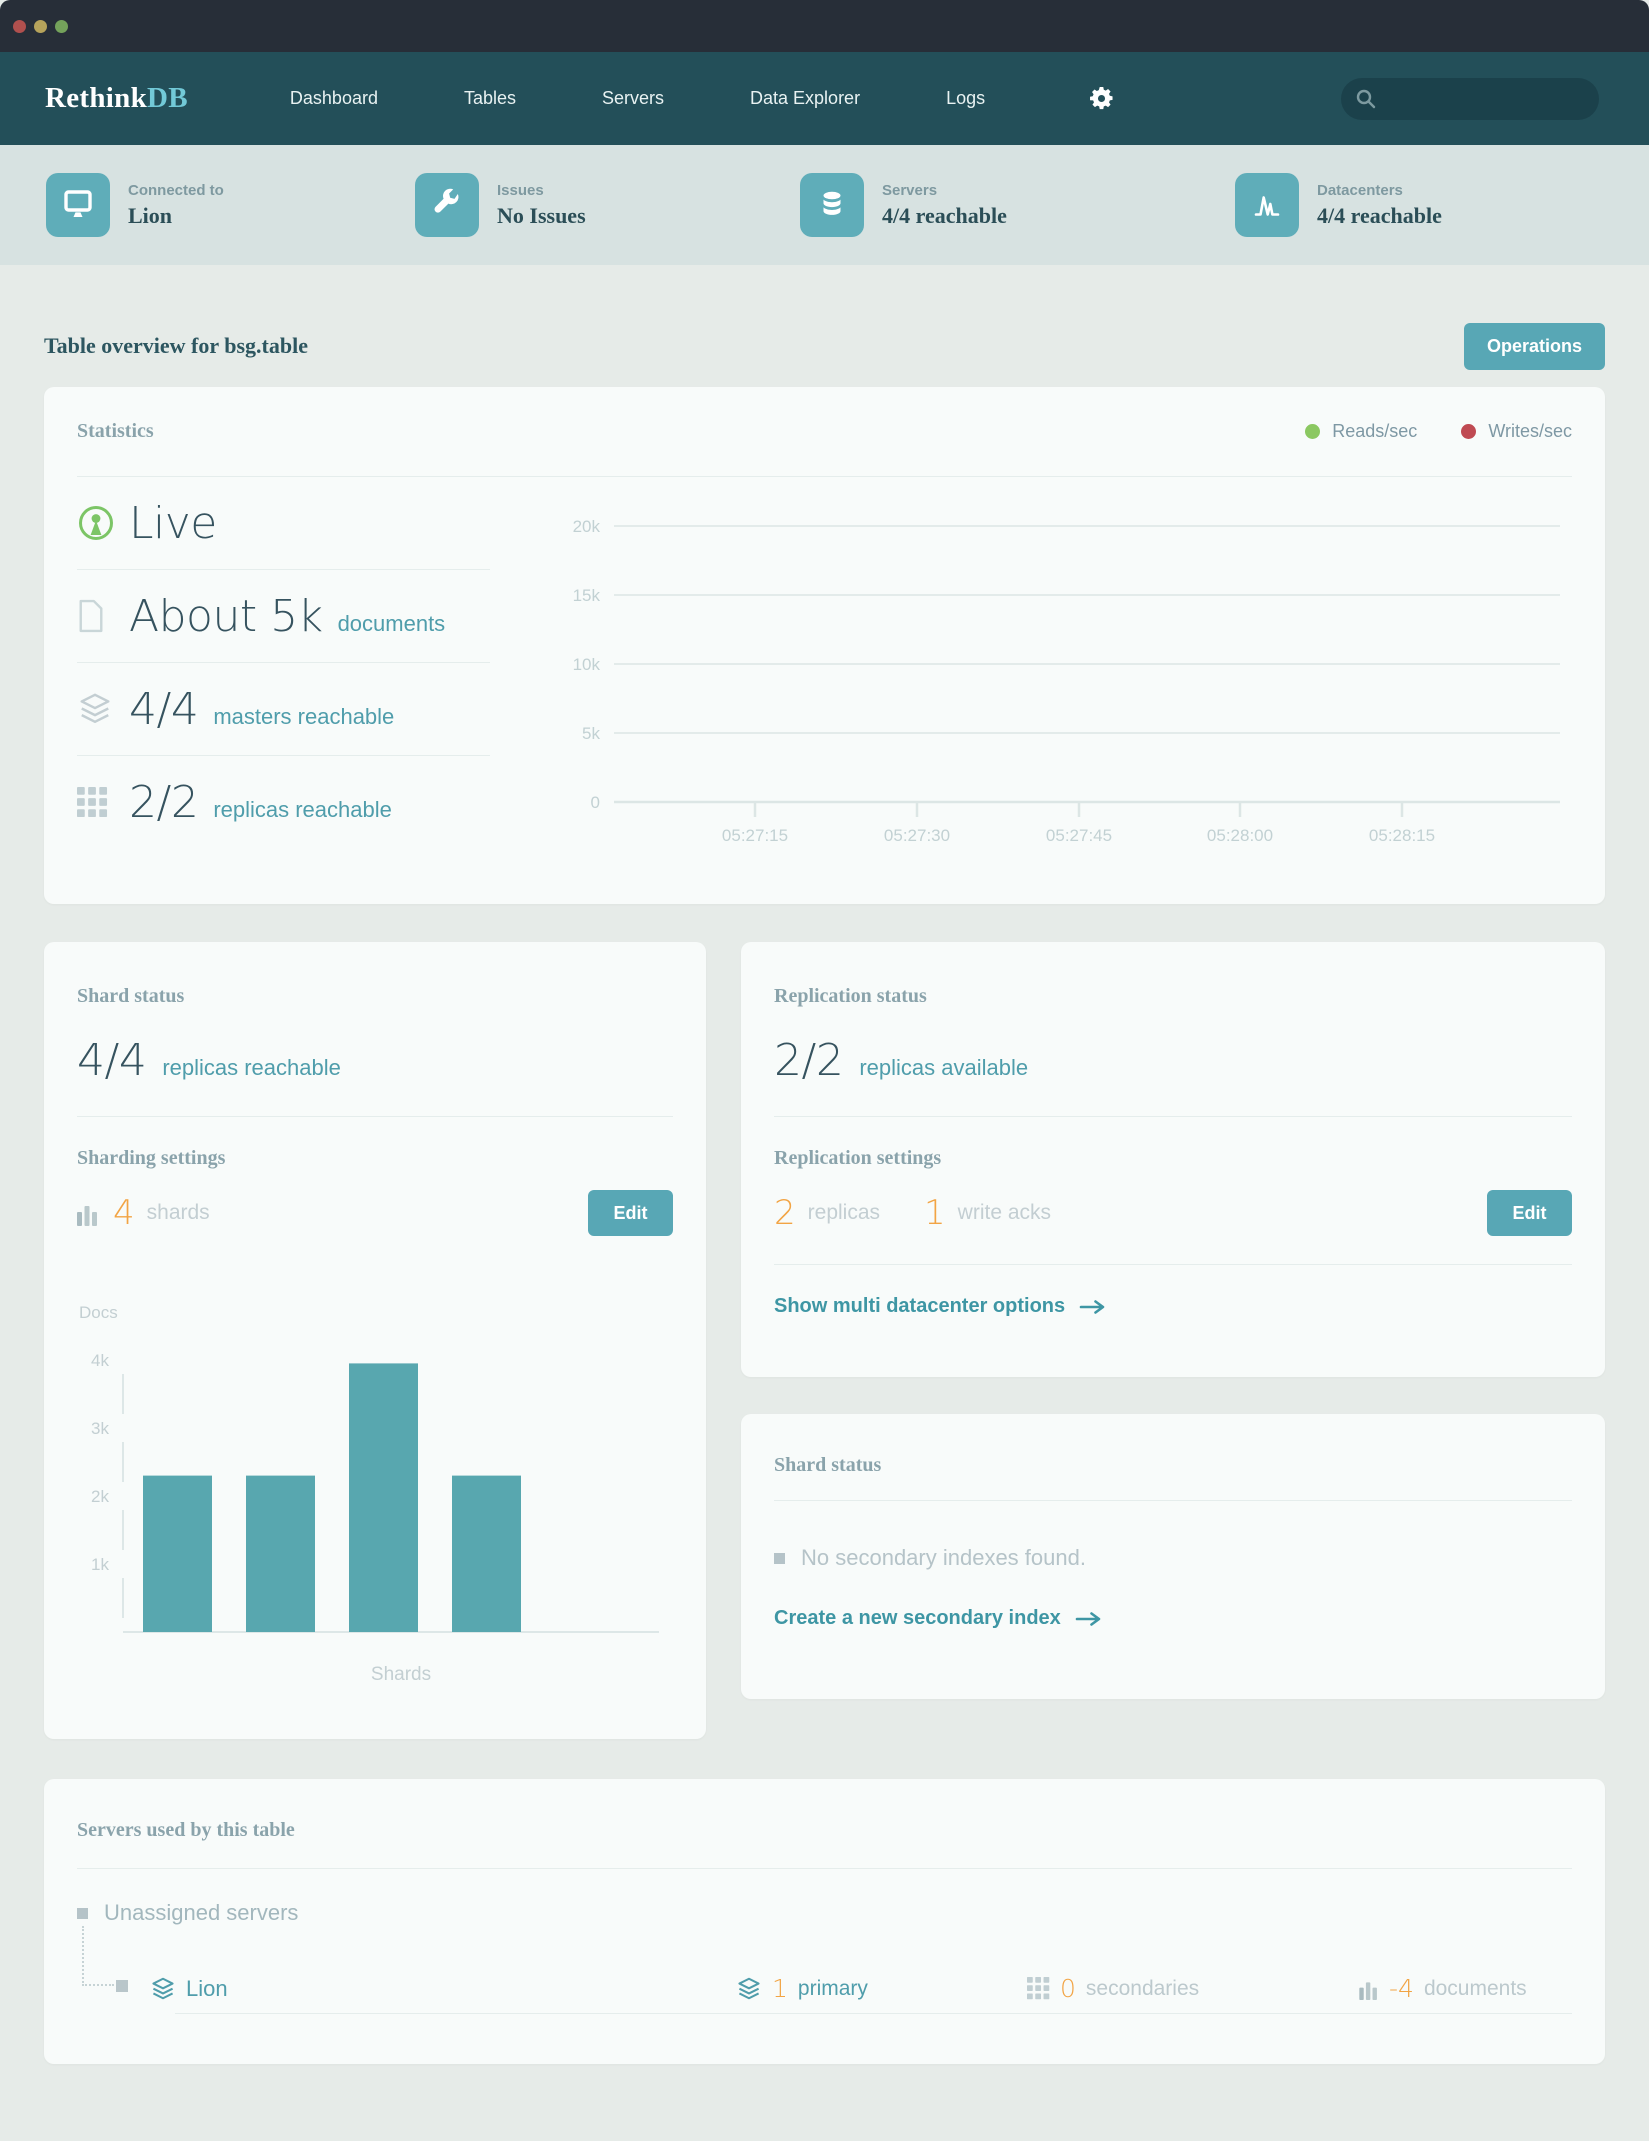  I want to click on primary-count-cell: 1 primary, so click(881, 1988).